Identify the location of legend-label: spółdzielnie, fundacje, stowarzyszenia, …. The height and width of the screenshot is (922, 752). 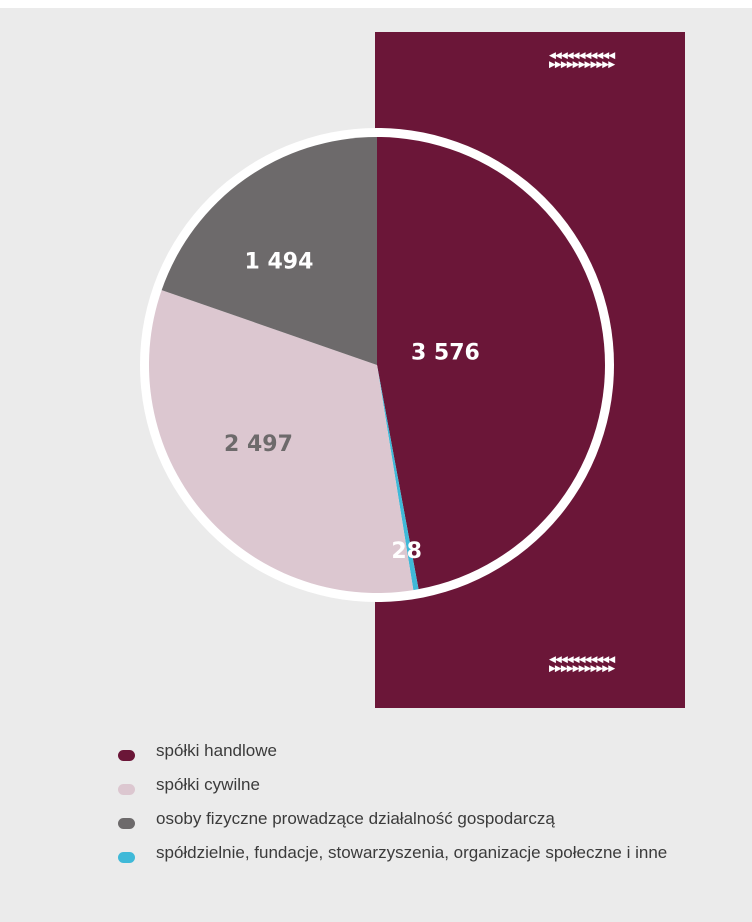
(412, 852).